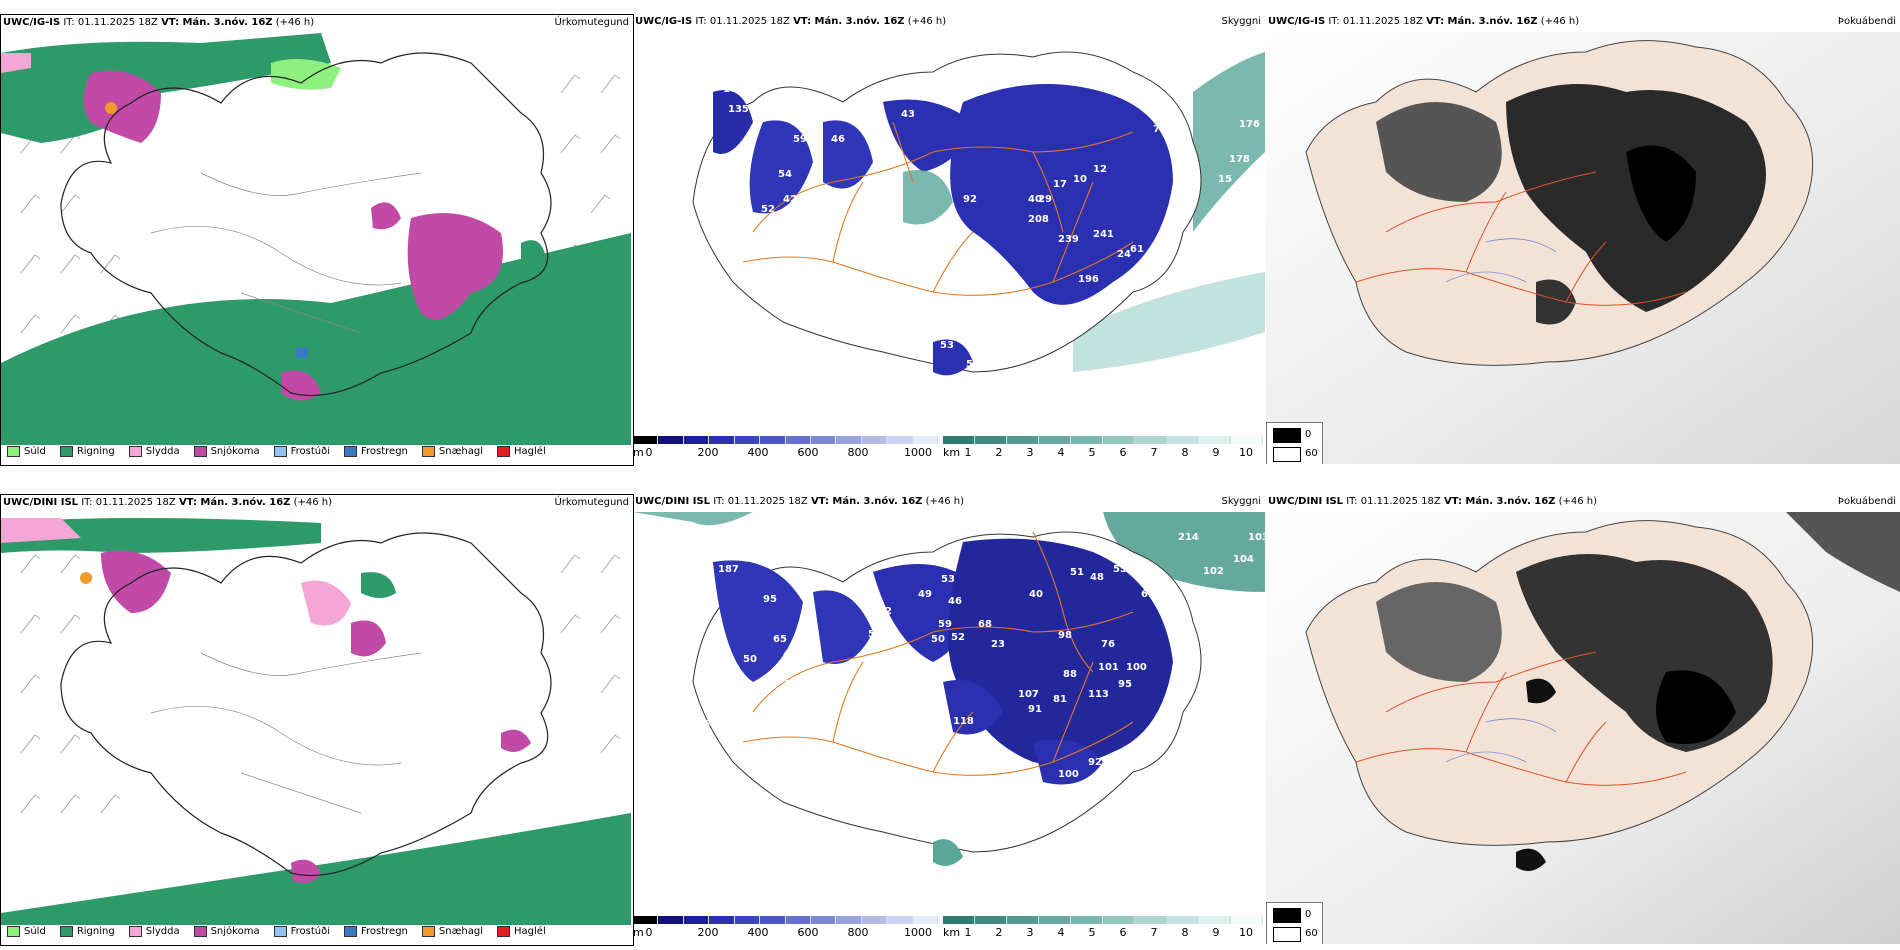 Image resolution: width=1900 pixels, height=950 pixels. I want to click on svg-text: 104, so click(1243, 559).